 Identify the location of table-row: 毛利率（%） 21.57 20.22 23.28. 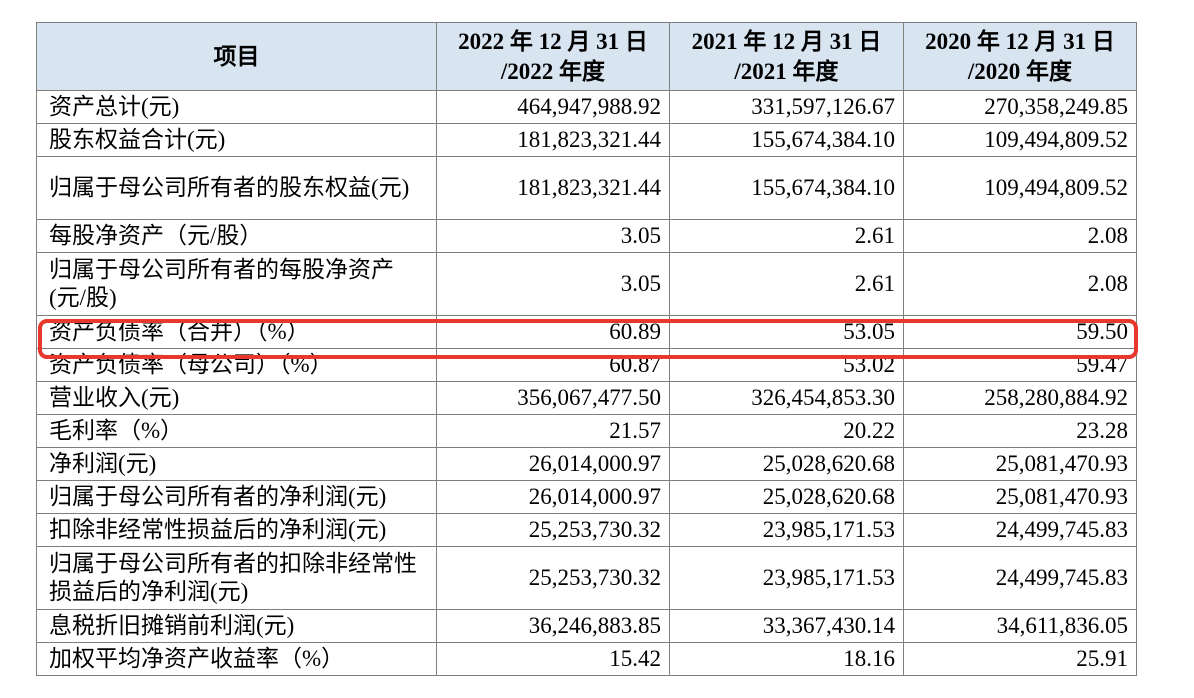
(586, 431).